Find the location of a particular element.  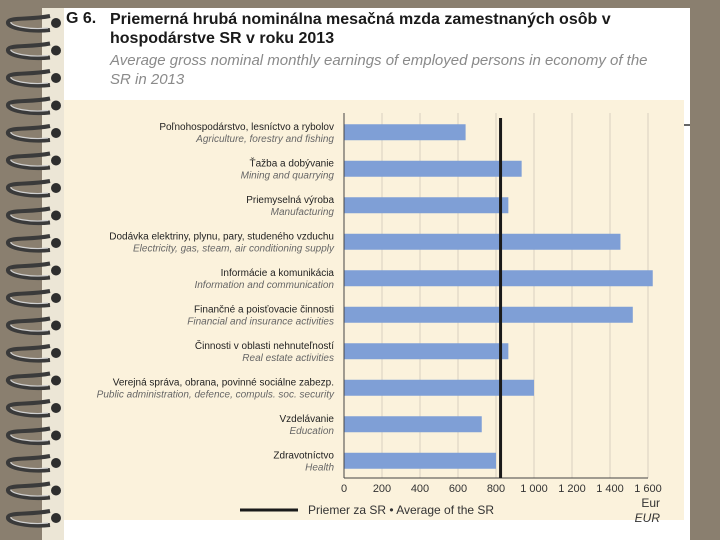

category-label-en: Information and communication is located at coordinates (264, 285).